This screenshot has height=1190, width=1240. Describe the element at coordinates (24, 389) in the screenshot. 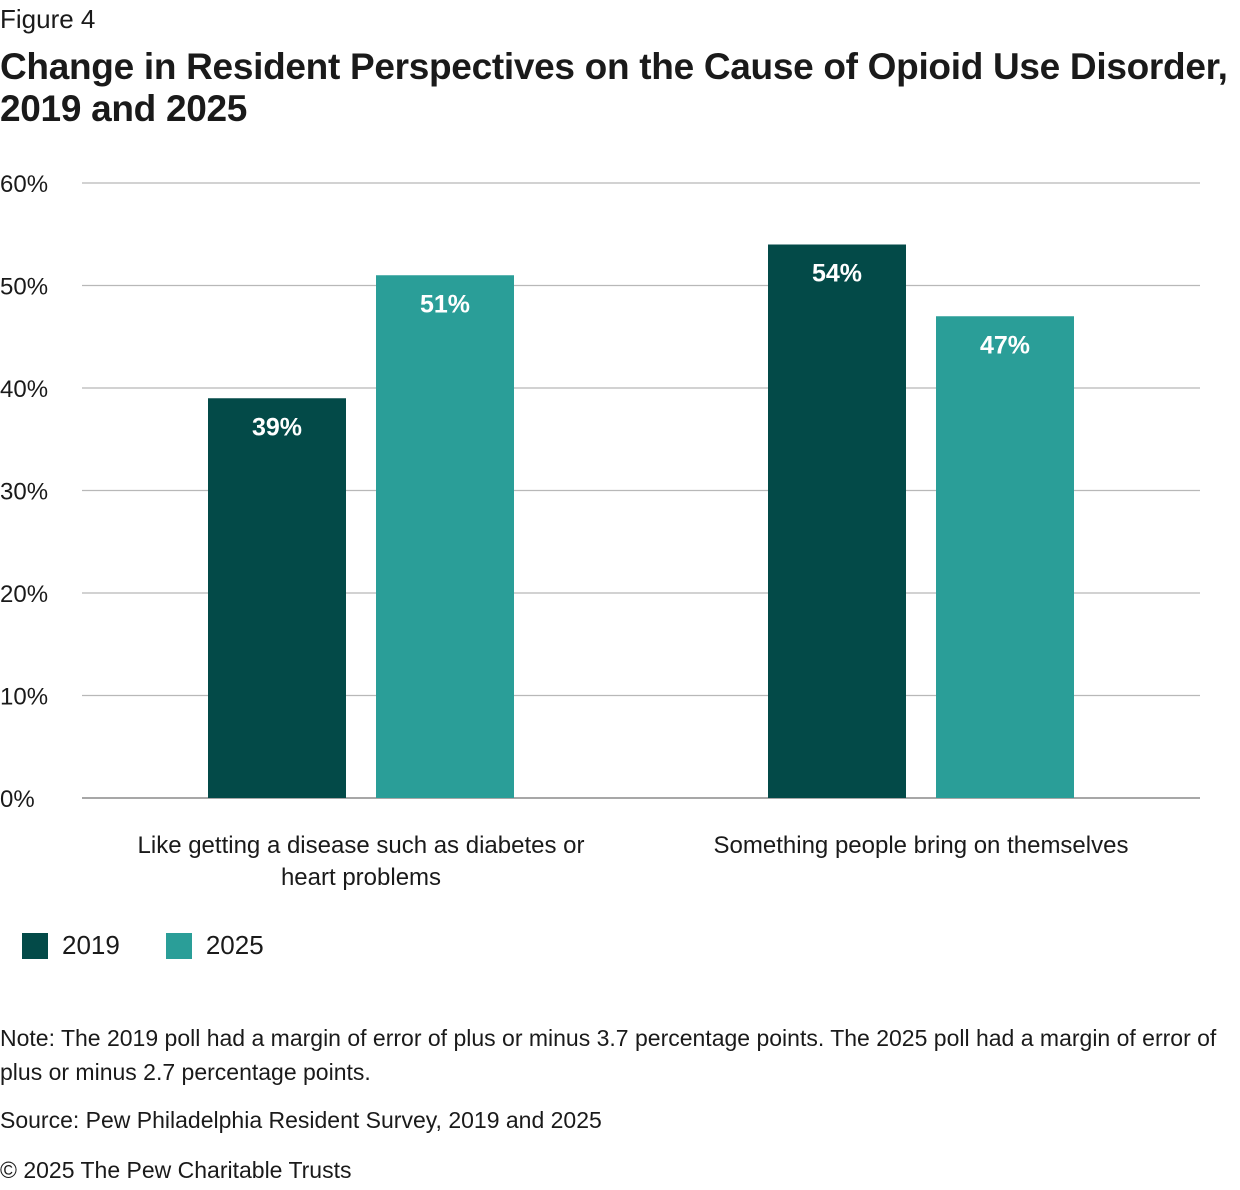

I see `y-tick-label: 40%` at that location.